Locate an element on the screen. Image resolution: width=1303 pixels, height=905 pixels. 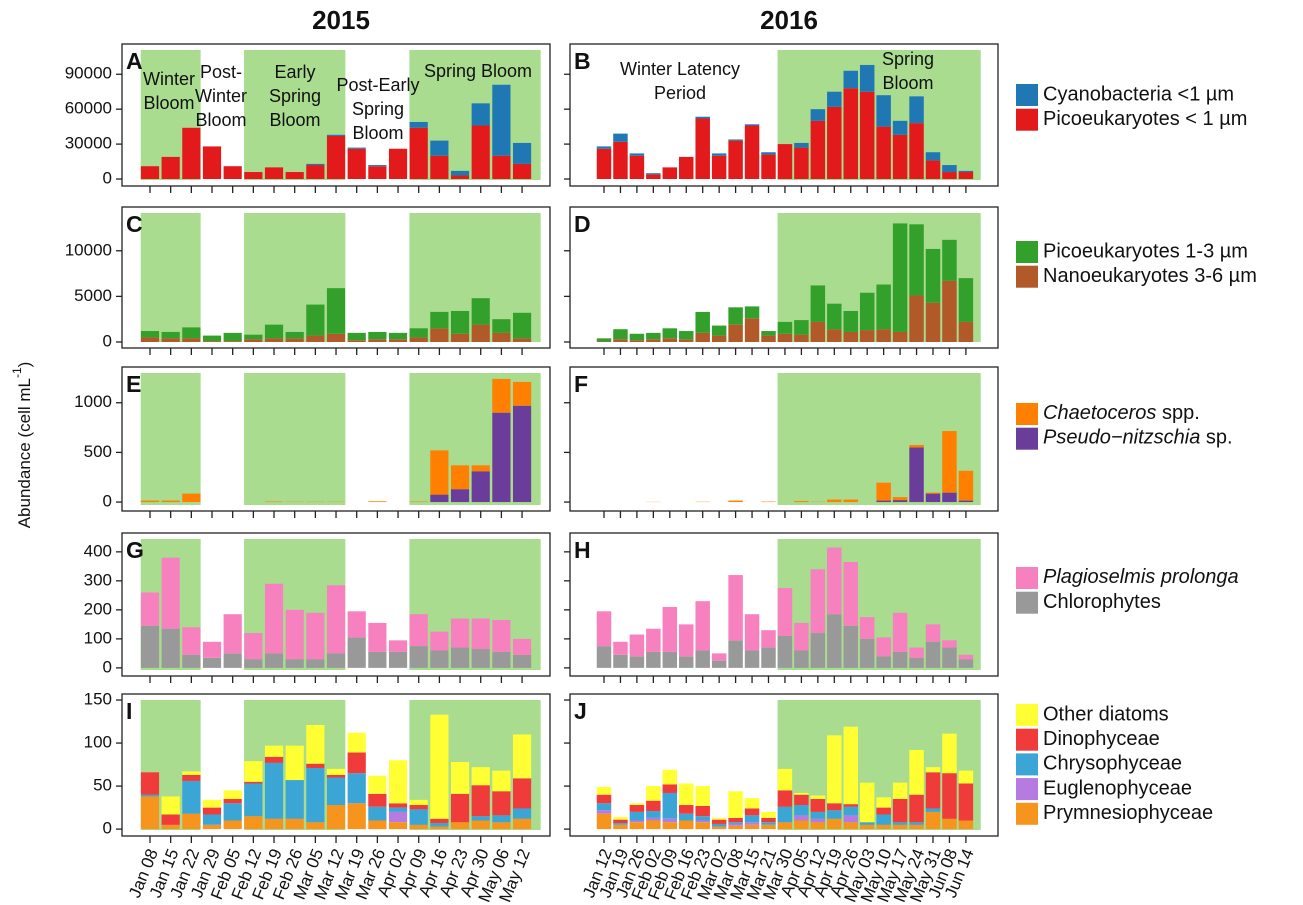
legend-label-italic: Pseudo−nitzschia is located at coordinates (1121, 438).